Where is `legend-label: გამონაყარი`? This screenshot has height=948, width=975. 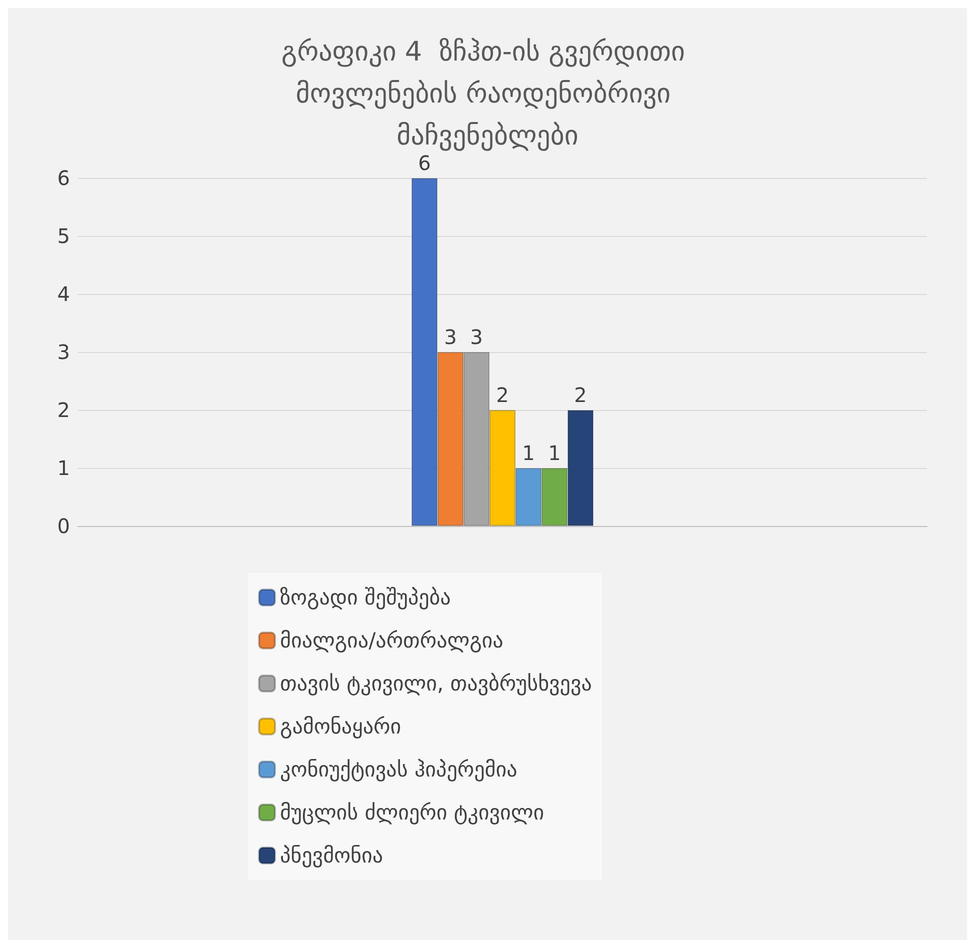 legend-label: გამონაყარი is located at coordinates (341, 726).